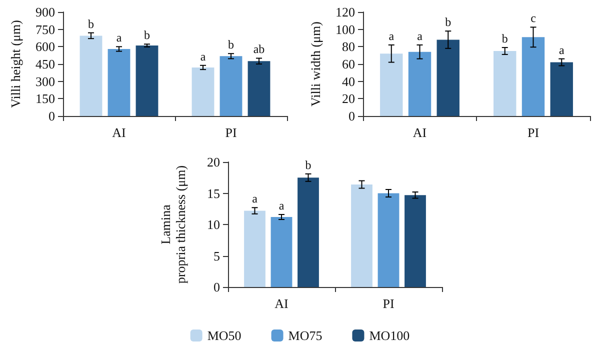  I want to click on y-tick-label: 450, so click(45, 64).